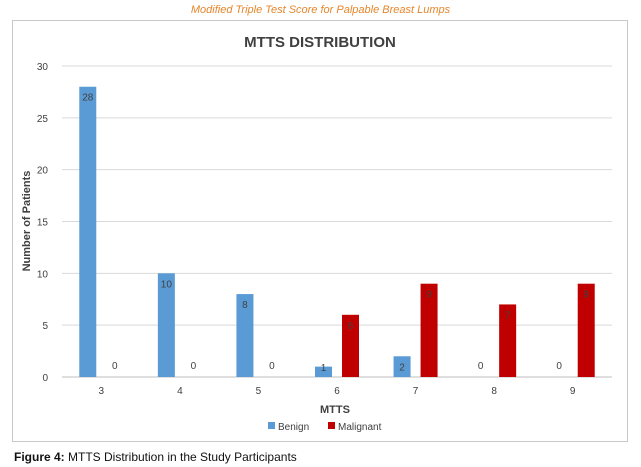 This screenshot has width=641, height=467. What do you see at coordinates (102, 391) in the screenshot?
I see `x-tick-label: 3` at bounding box center [102, 391].